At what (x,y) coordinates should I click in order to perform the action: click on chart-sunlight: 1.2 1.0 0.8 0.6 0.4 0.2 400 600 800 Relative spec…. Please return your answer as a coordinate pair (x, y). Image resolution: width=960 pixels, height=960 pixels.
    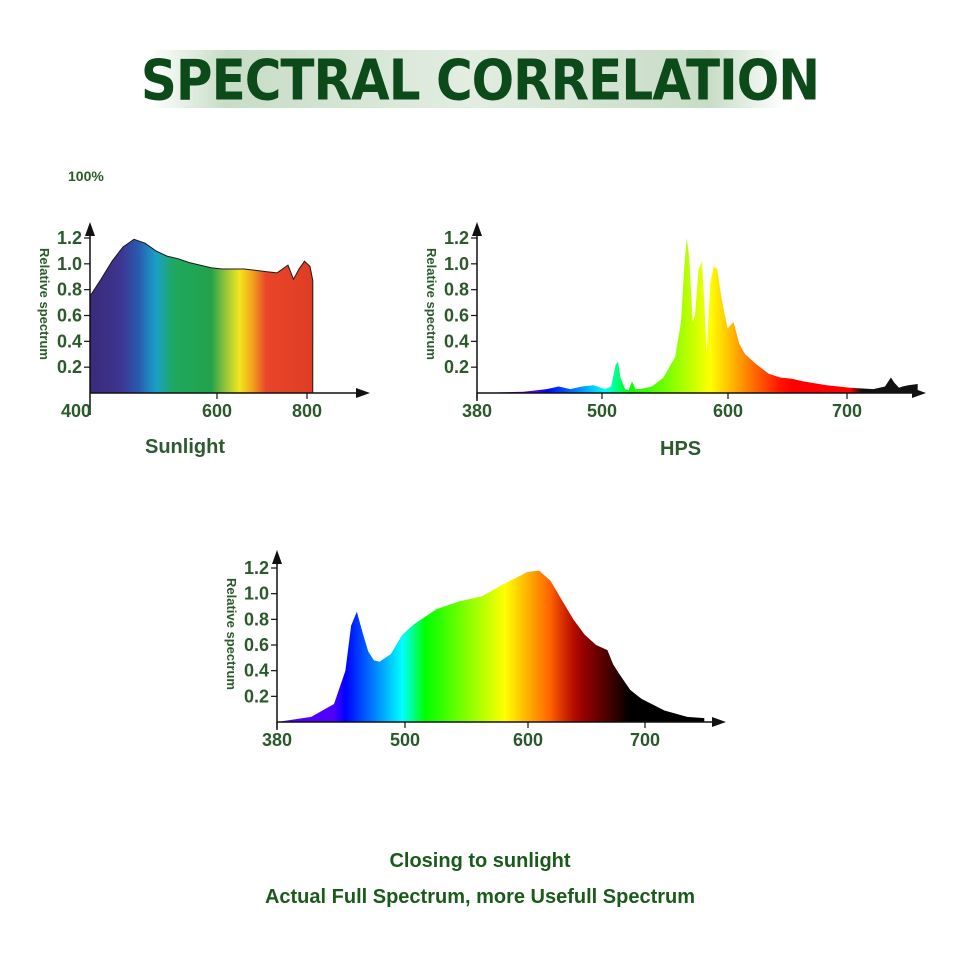
    Looking at the image, I should click on (203, 321).